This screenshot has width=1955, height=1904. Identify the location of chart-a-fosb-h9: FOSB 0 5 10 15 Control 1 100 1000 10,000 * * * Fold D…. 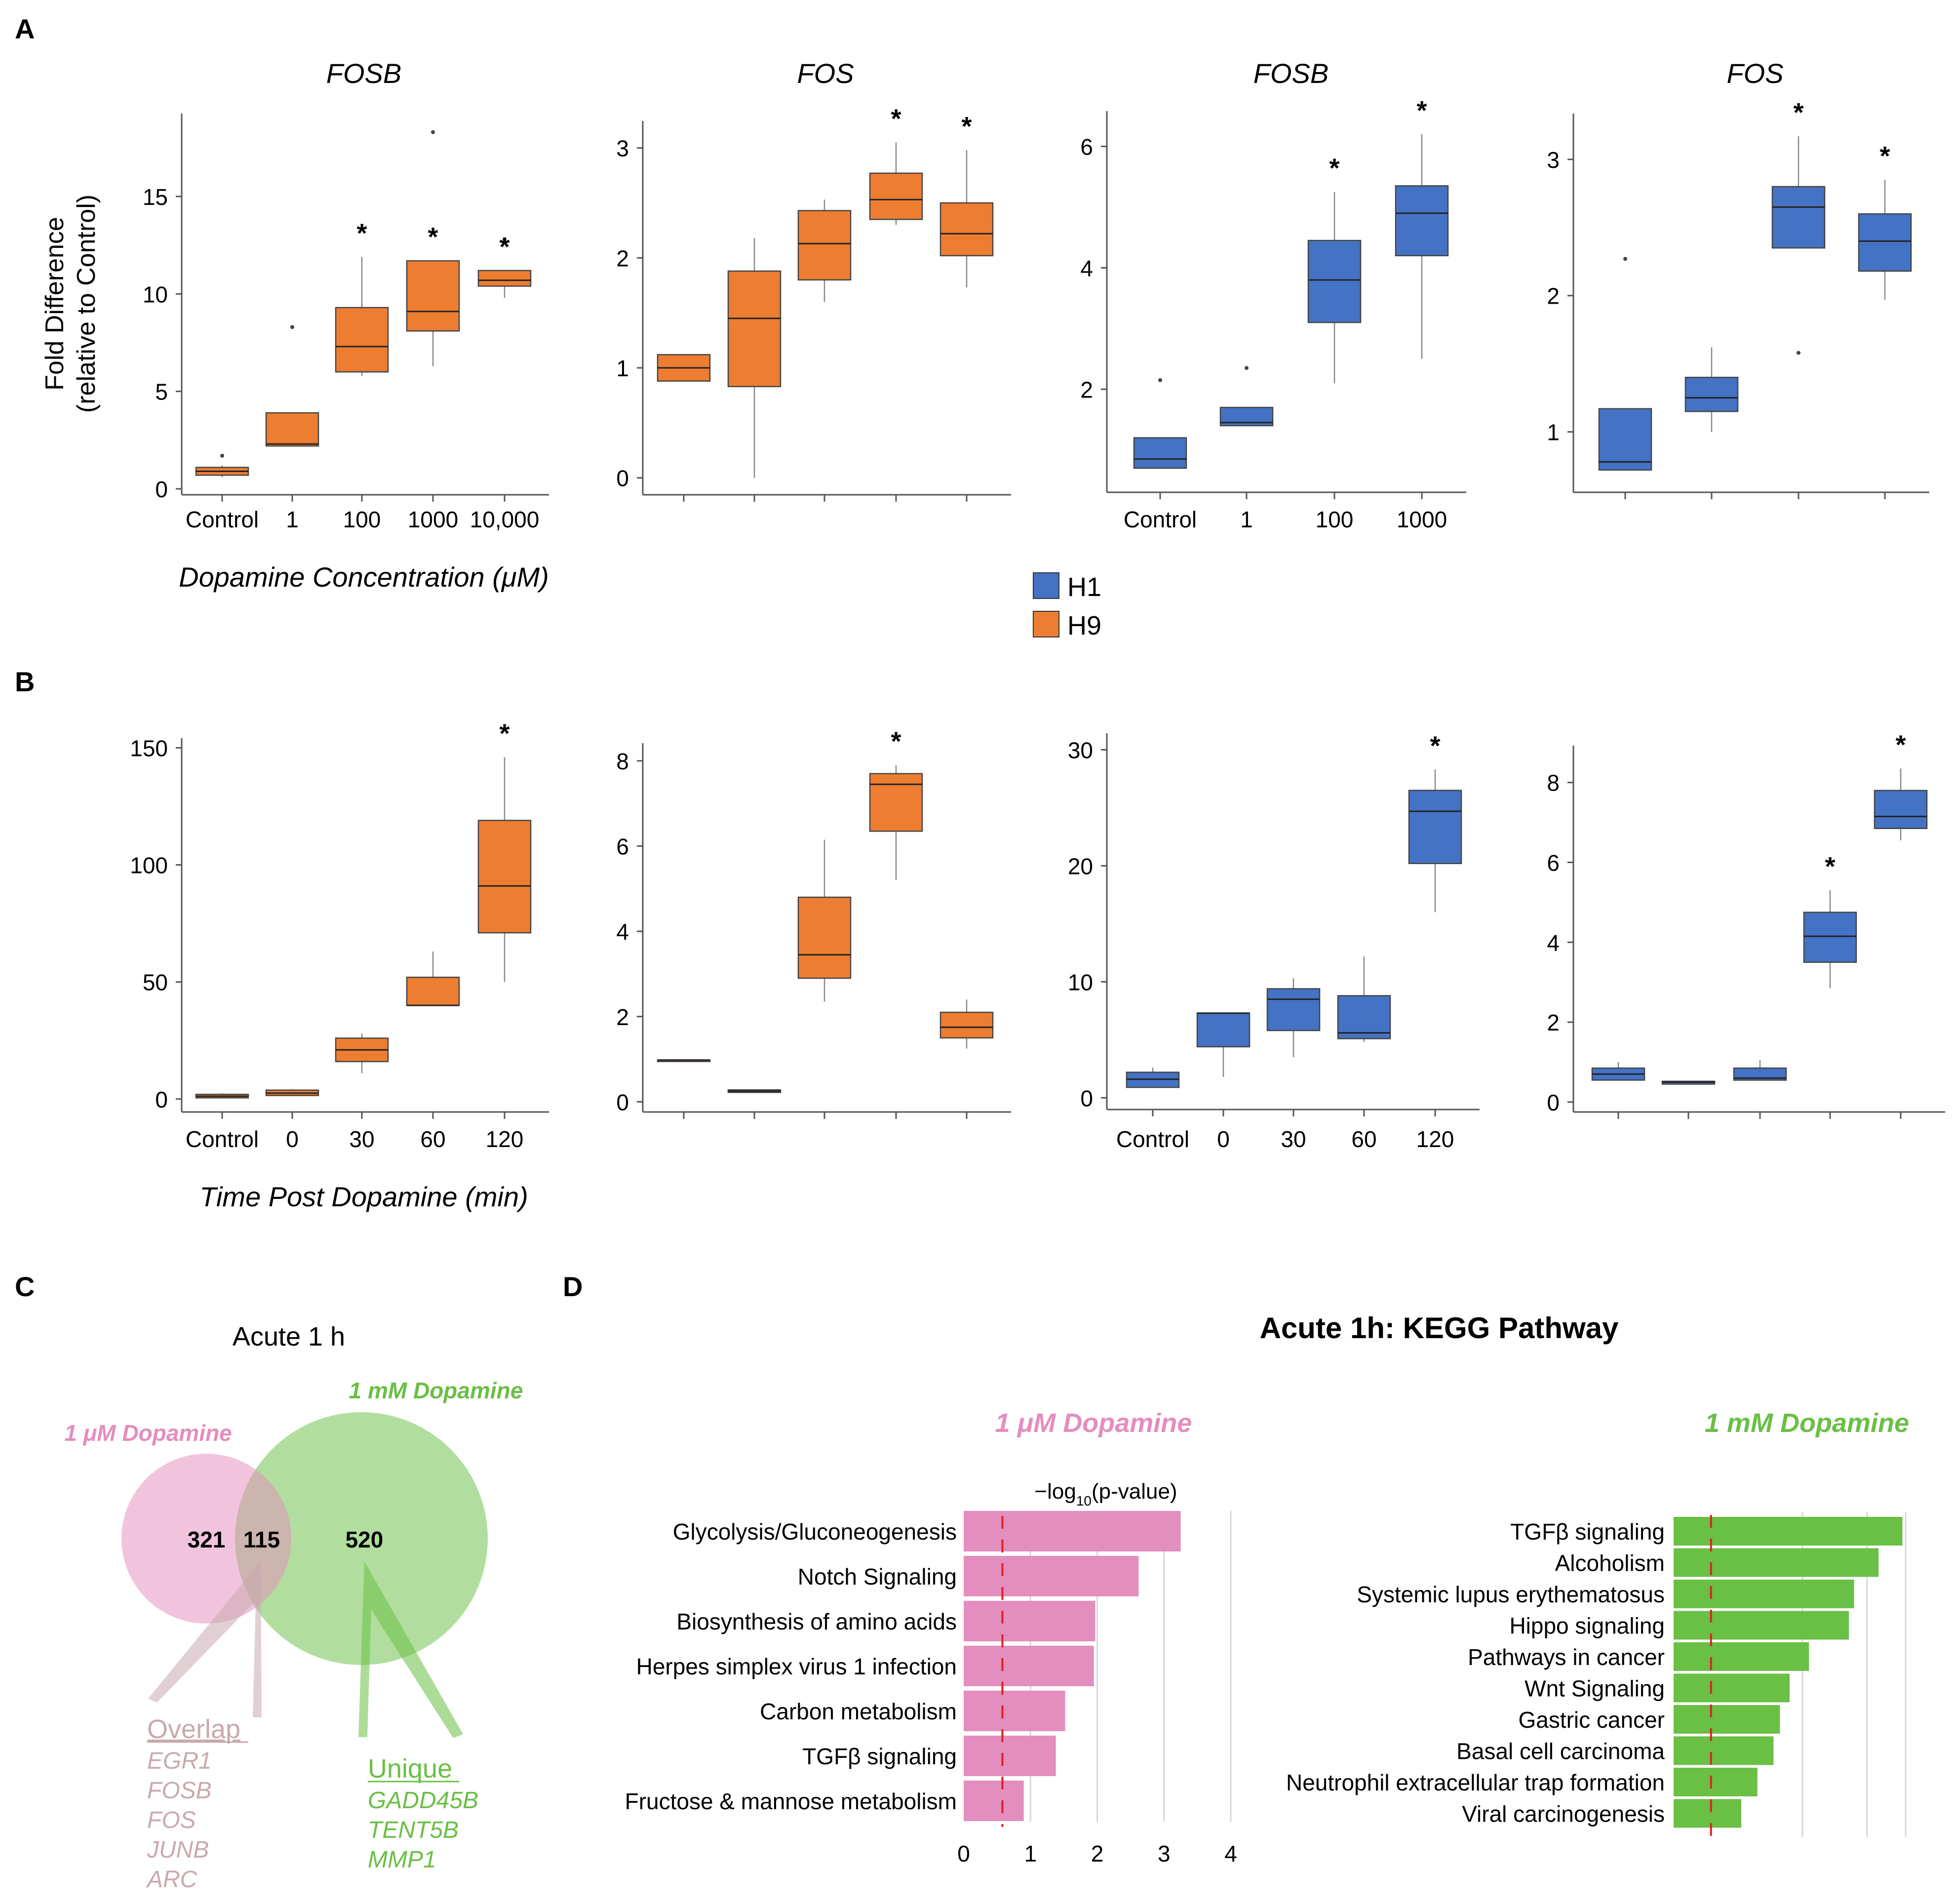
(294, 325).